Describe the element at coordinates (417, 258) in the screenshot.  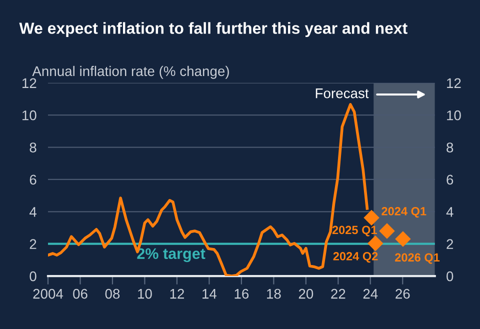
I see `annotation: 2026 Q1` at that location.